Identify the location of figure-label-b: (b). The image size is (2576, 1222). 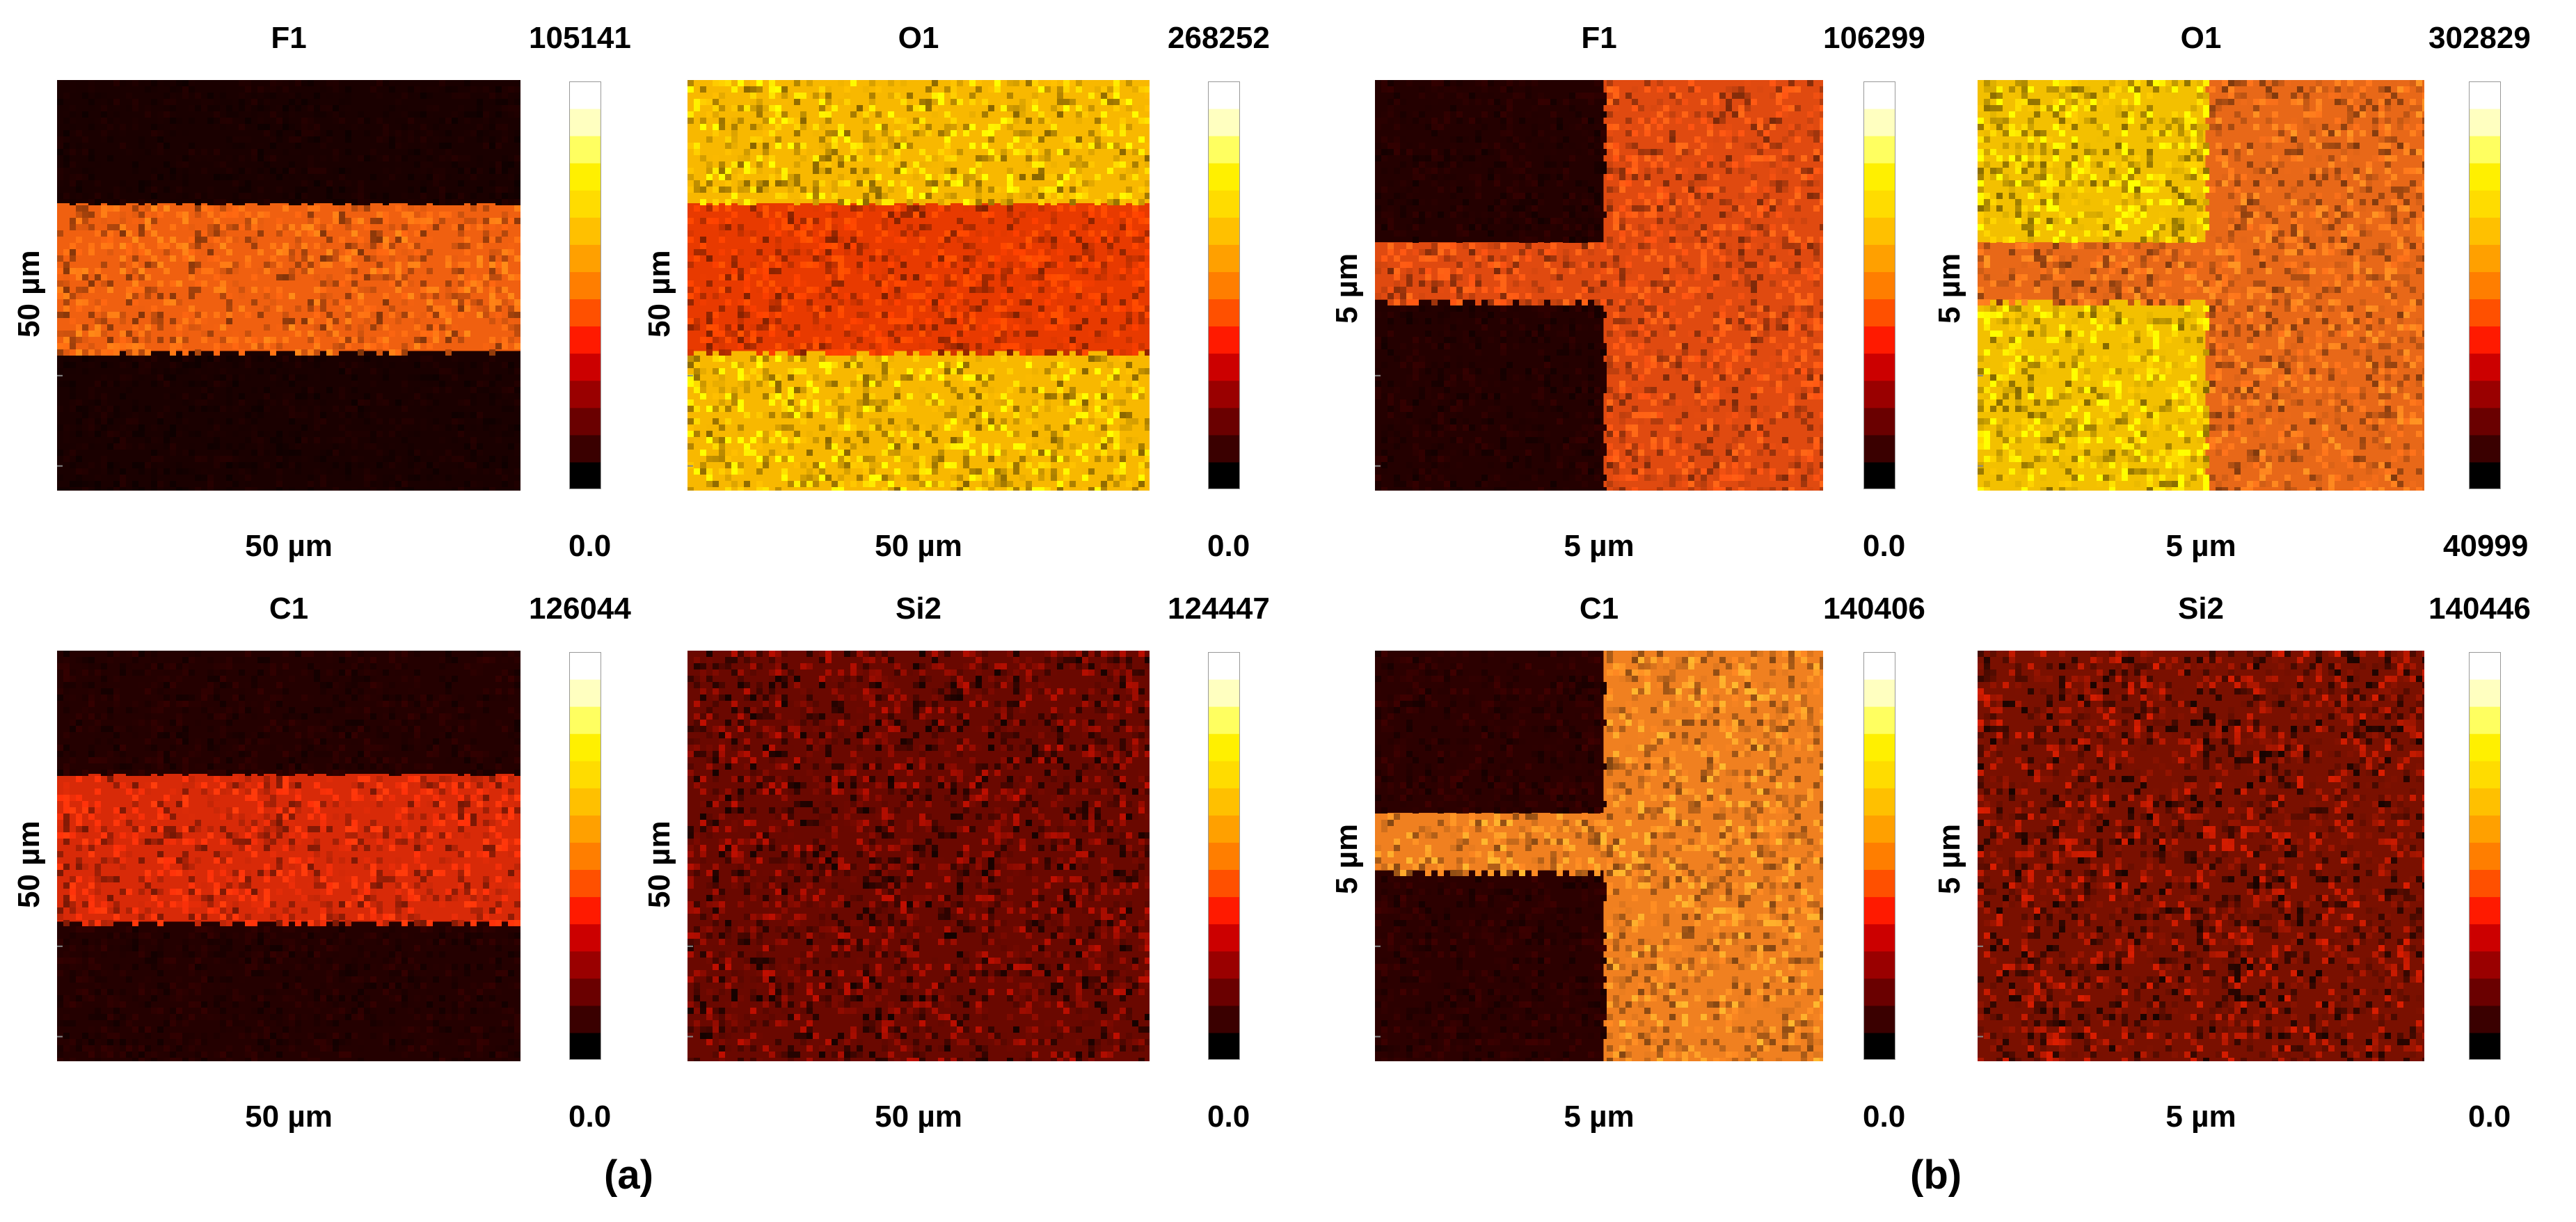
(1936, 1175).